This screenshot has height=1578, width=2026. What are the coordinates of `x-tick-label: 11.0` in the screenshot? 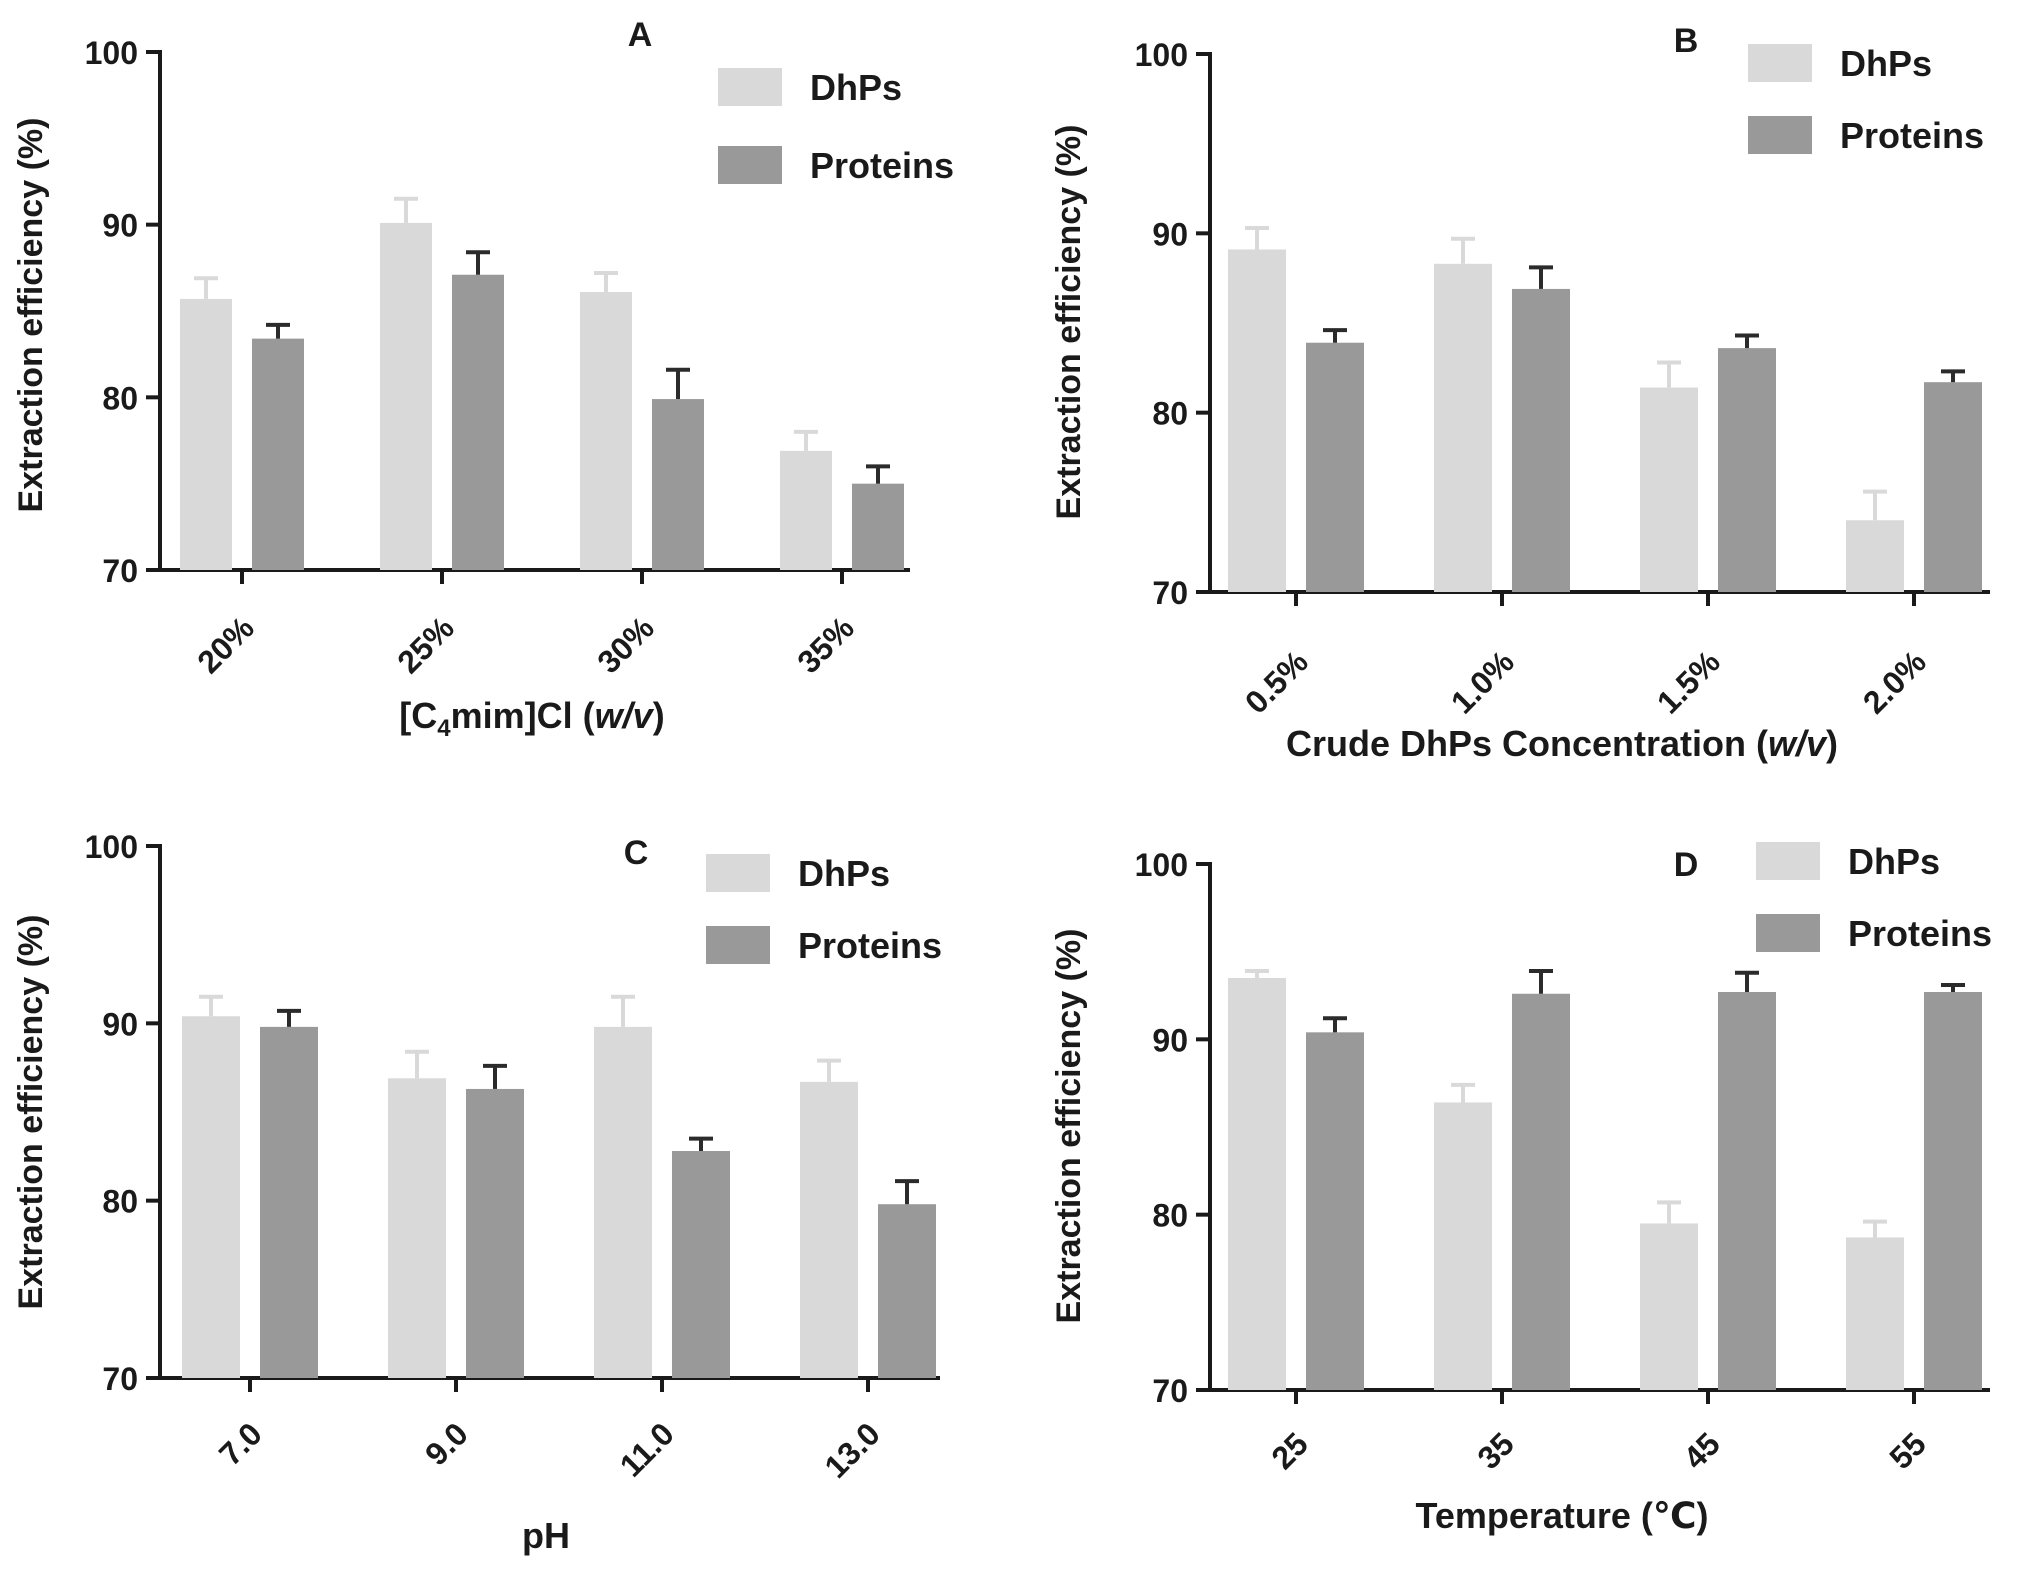 It's located at (647, 1449).